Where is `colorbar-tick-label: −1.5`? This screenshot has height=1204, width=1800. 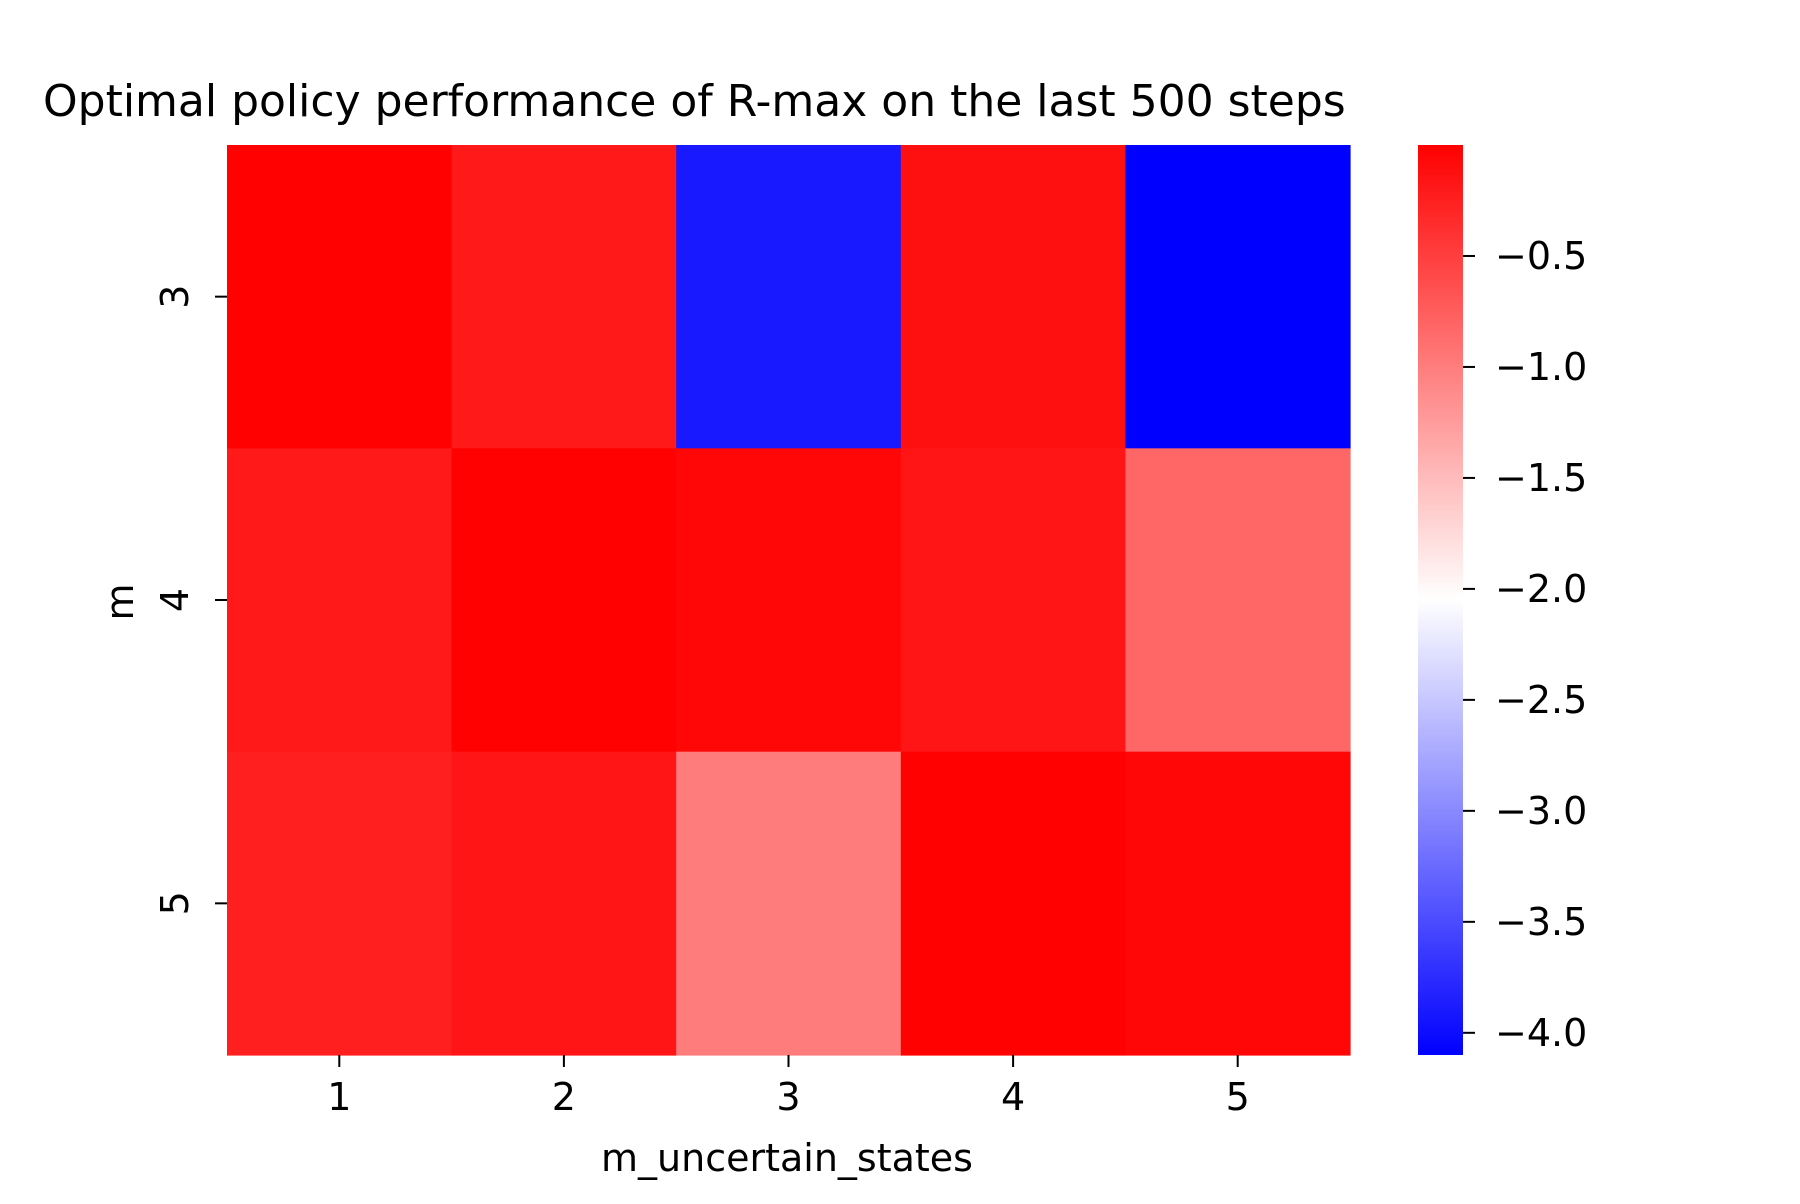
colorbar-tick-label: −1.5 is located at coordinates (1541, 478).